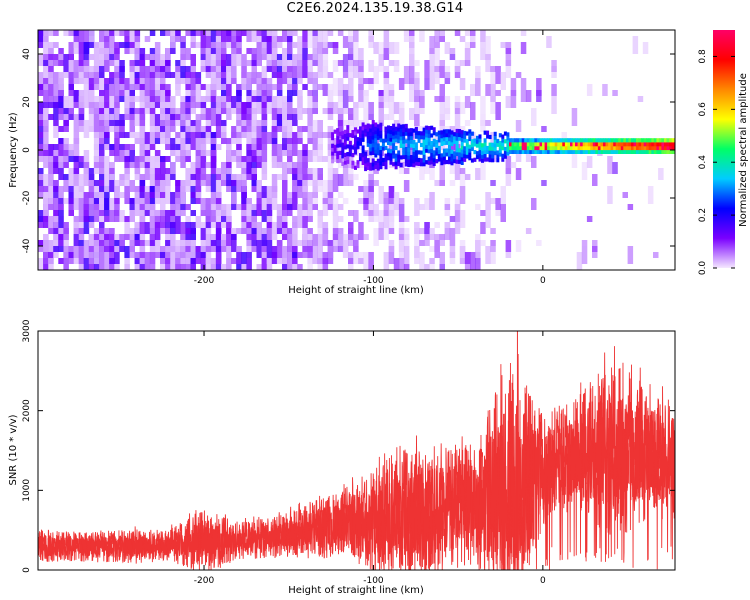 The image size is (750, 600). Describe the element at coordinates (13, 449) in the screenshot. I see `snr-y-axis-label: SNR (10 * v/v)` at that location.